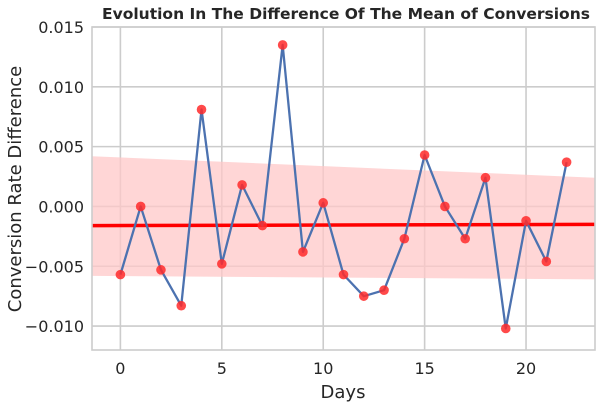 This screenshot has width=601, height=408. I want to click on y-tick-label-0: −0.010, so click(54, 326).